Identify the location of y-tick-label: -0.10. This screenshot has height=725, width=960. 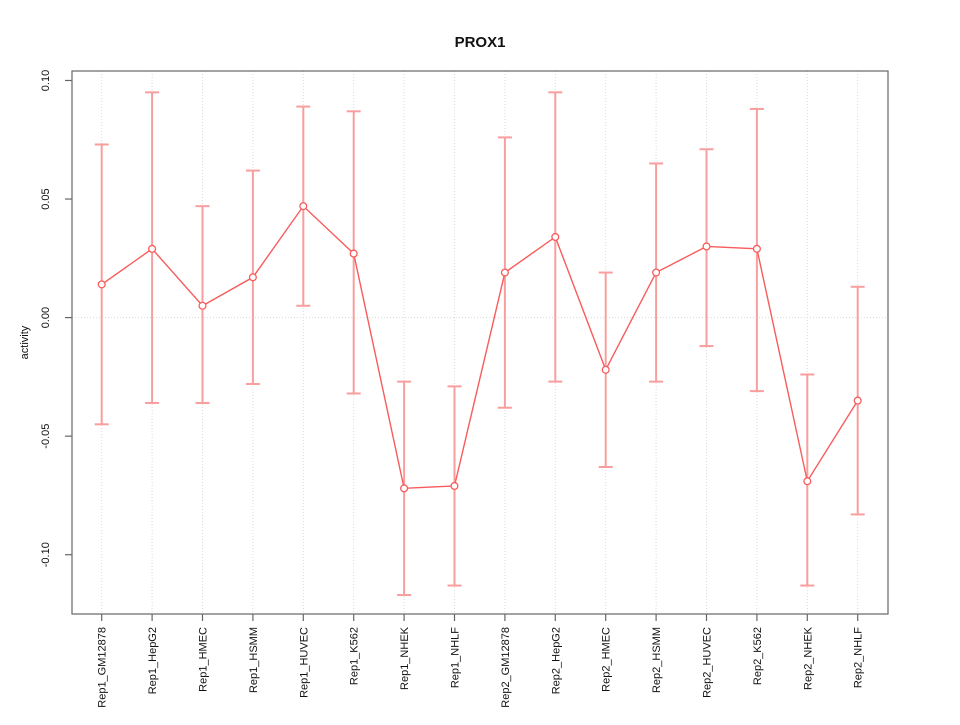
(46, 554).